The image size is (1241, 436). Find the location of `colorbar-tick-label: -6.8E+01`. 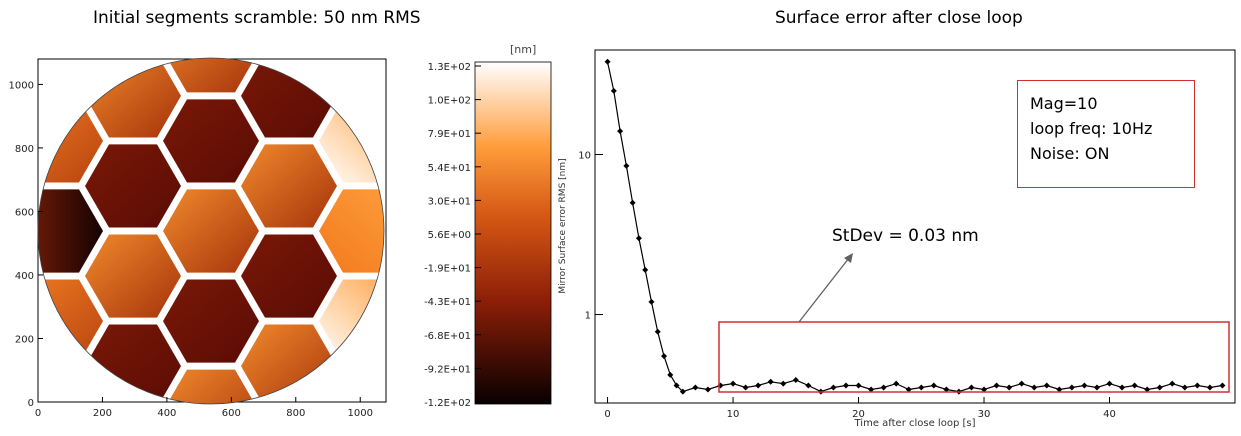

colorbar-tick-label: -6.8E+01 is located at coordinates (447, 336).